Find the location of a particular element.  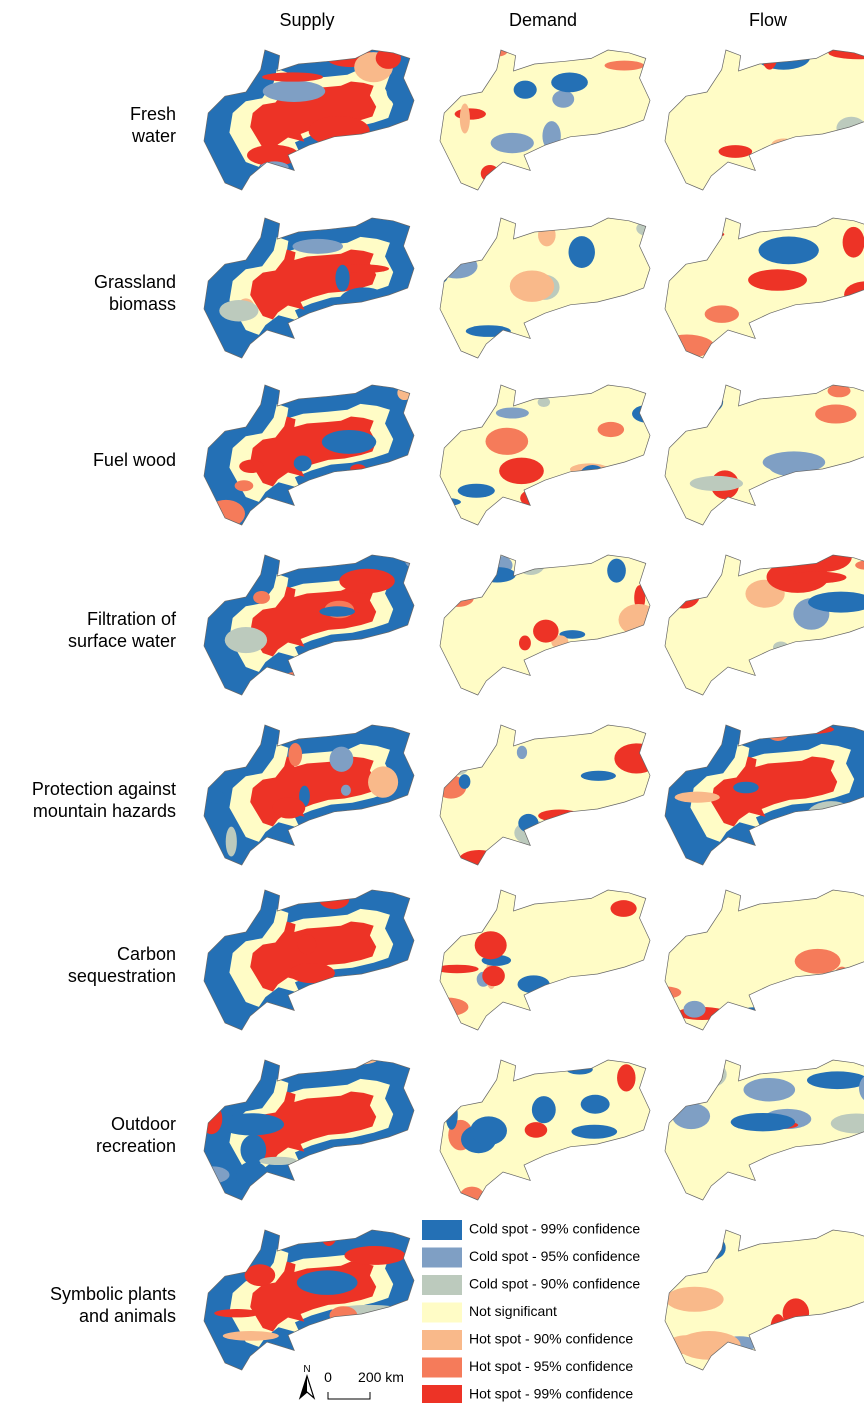

row-label: biomass is located at coordinates (142, 304).